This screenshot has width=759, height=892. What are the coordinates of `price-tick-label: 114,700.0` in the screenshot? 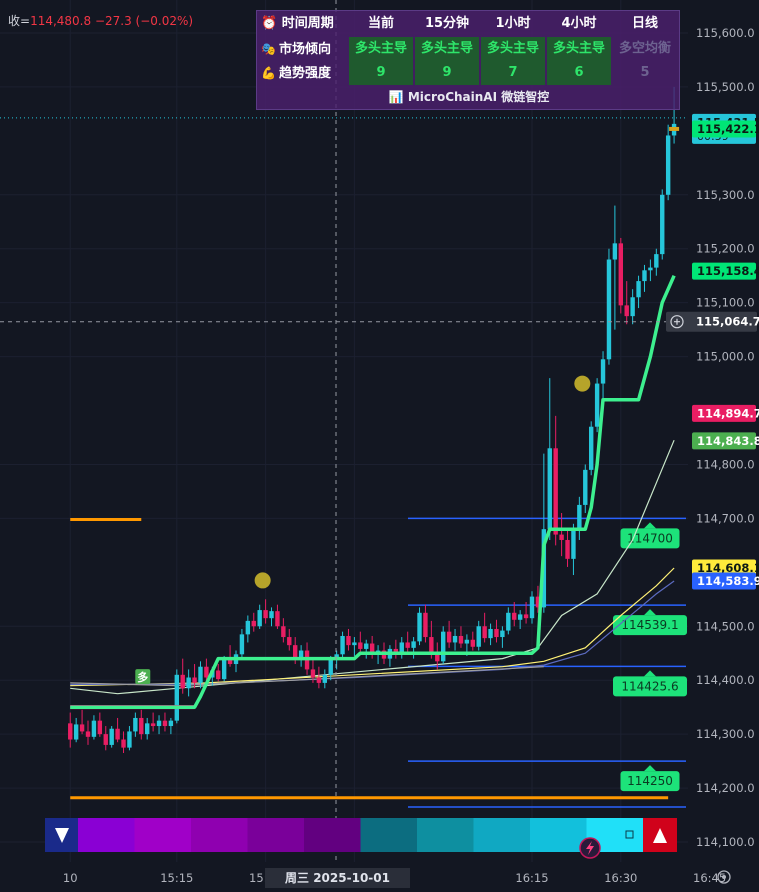 It's located at (725, 518).